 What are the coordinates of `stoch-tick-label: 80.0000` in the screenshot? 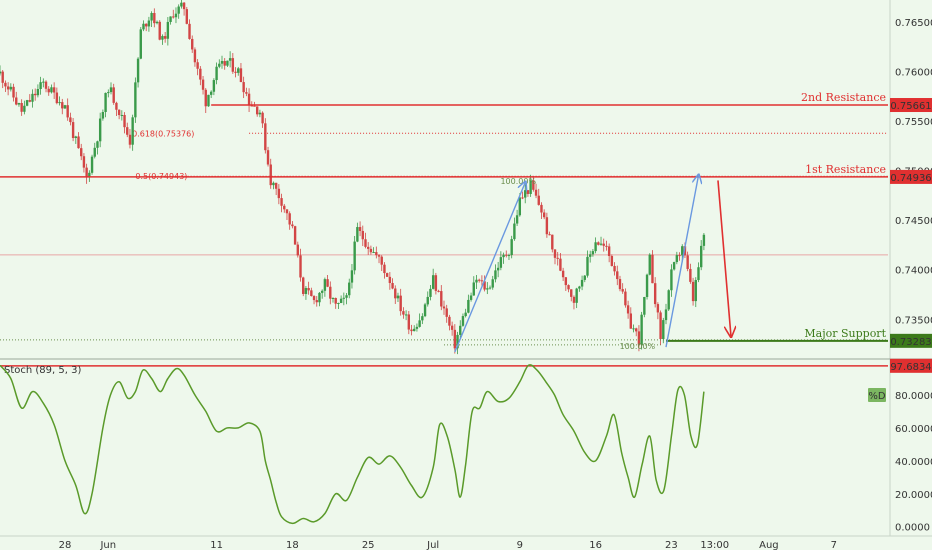 It's located at (913, 396).